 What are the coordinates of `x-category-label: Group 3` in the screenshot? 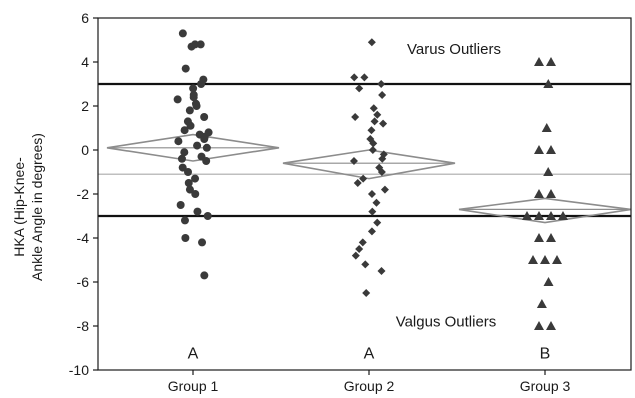 It's located at (545, 386).